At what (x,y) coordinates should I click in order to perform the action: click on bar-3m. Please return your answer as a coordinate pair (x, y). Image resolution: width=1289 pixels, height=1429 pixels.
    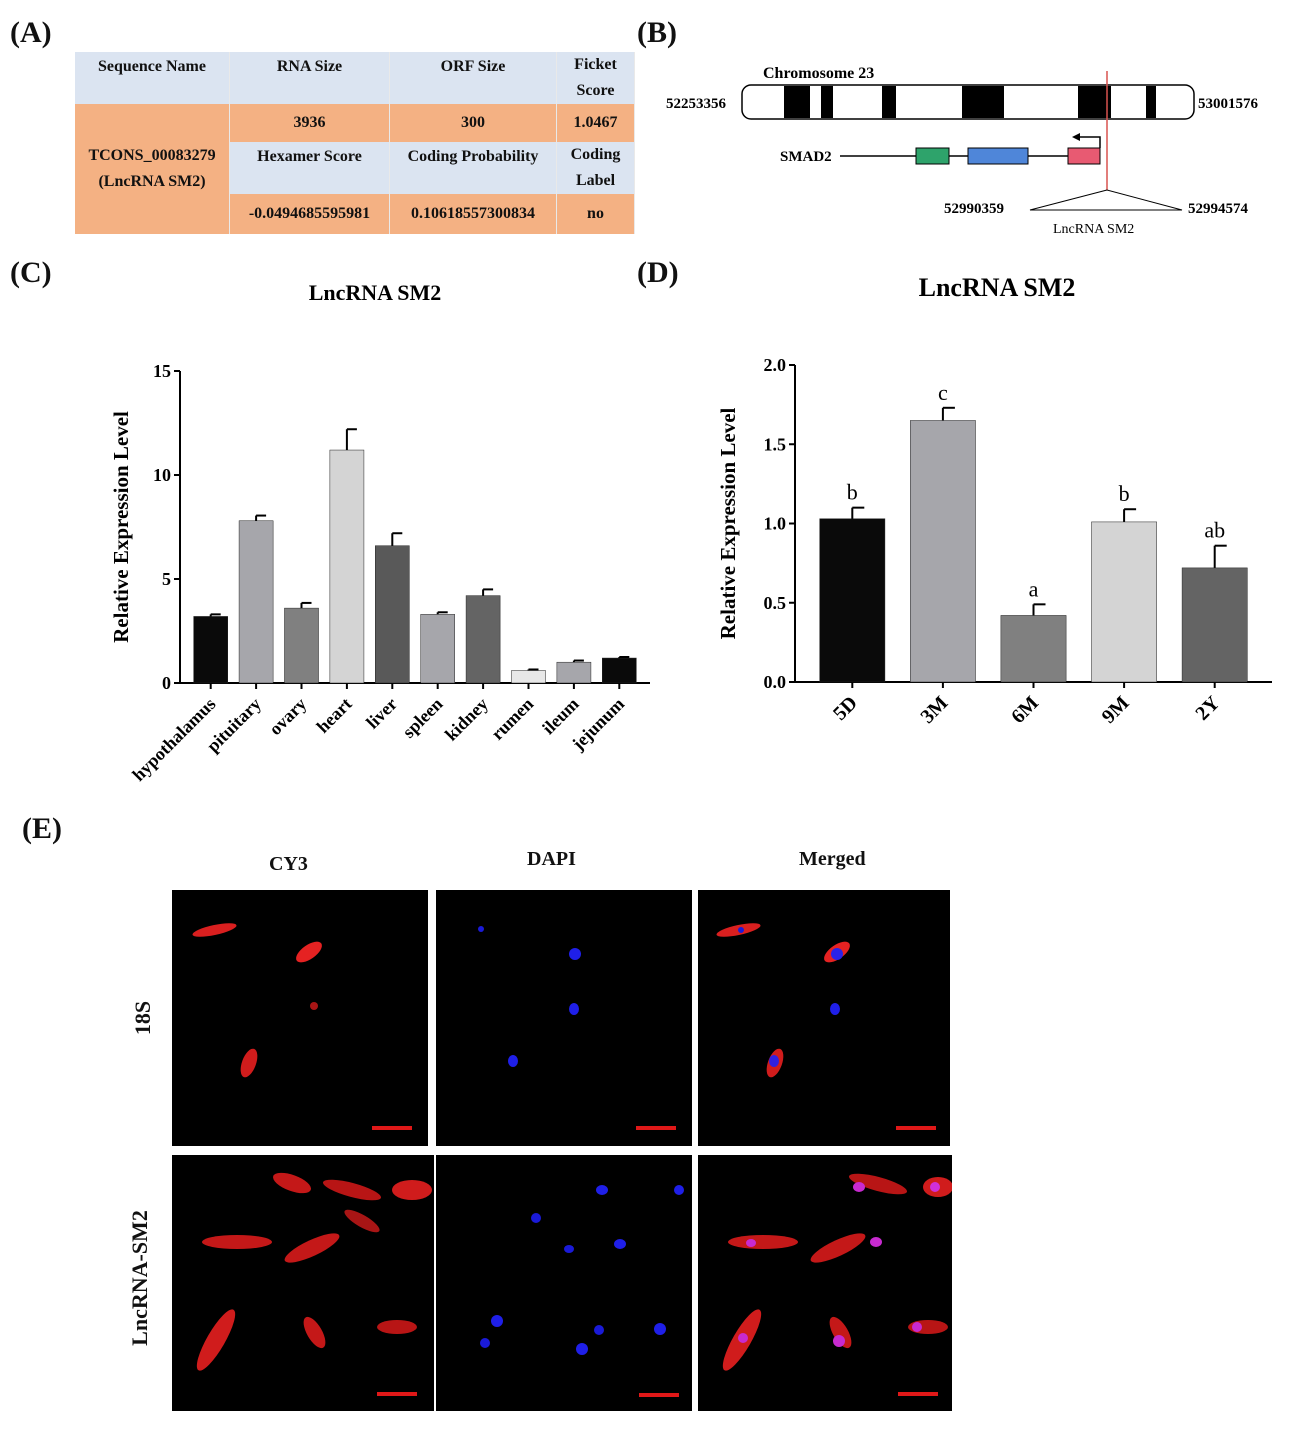
    Looking at the image, I should click on (943, 551).